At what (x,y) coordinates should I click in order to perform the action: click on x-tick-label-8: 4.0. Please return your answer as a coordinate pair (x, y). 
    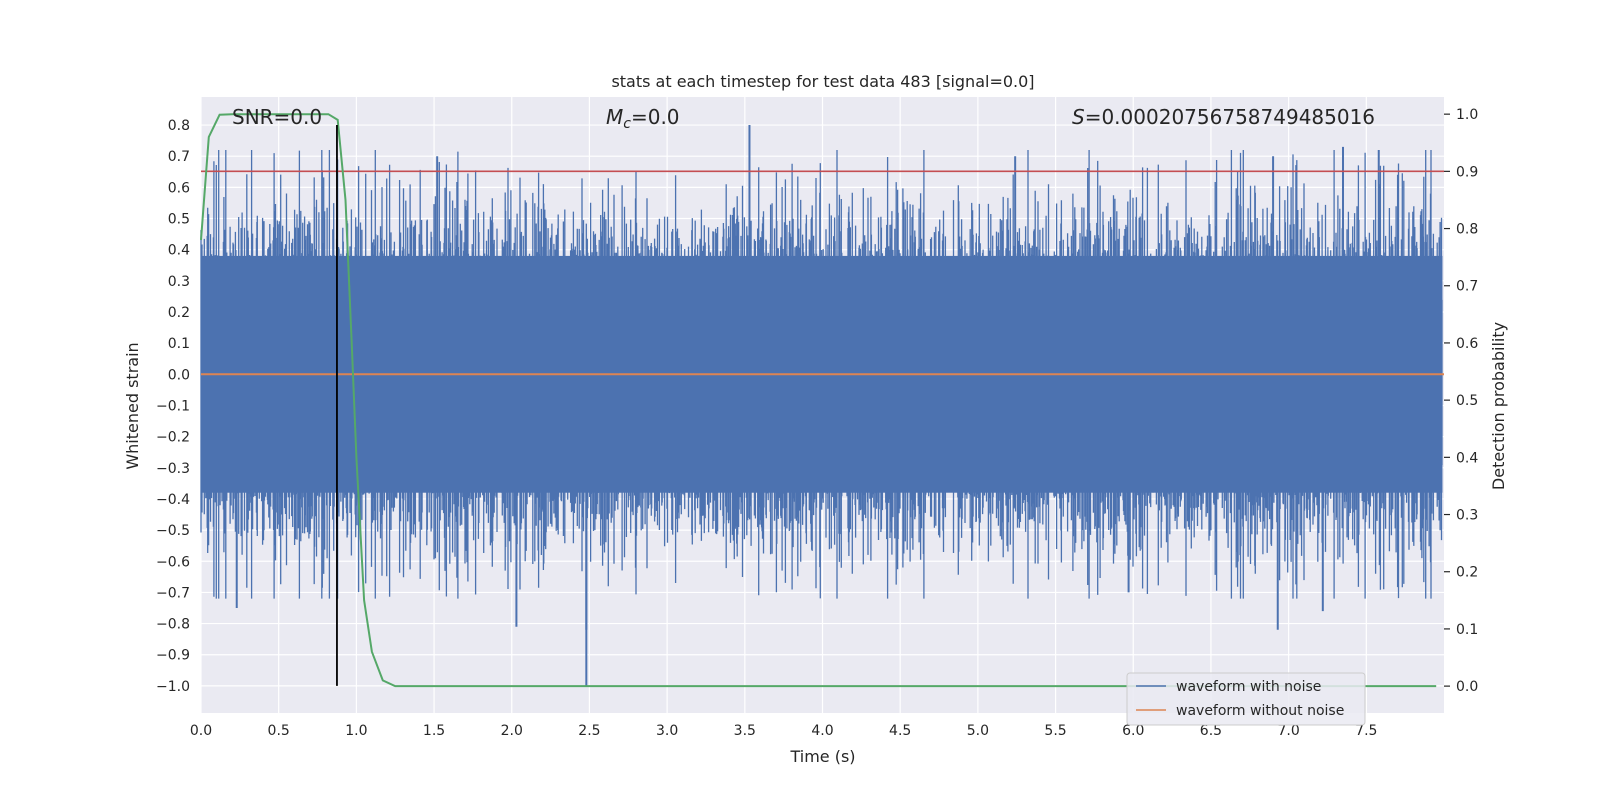
    Looking at the image, I should click on (822, 731).